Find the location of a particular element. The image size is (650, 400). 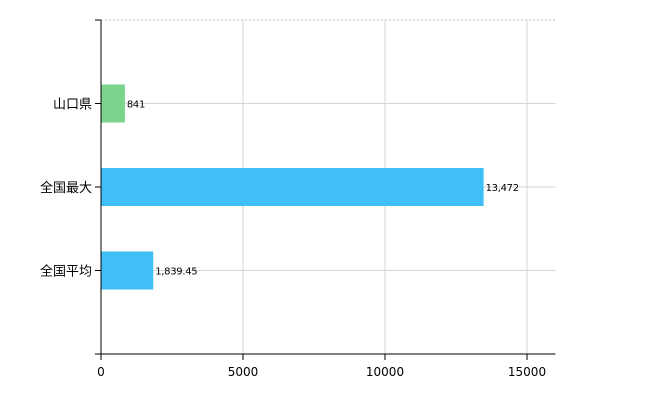

x-tick-label: 10000 is located at coordinates (385, 372).